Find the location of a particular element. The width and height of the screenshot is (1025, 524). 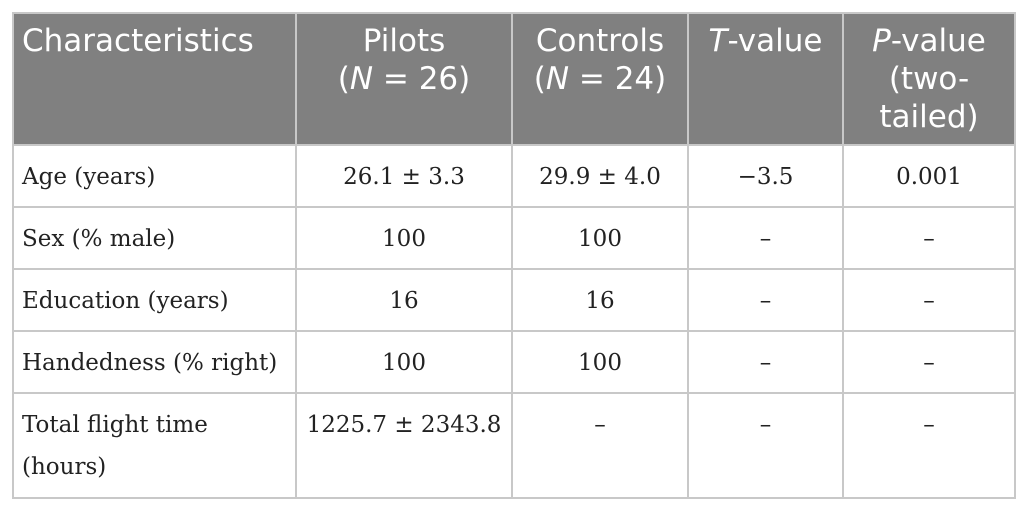

header-characteristics: Characteristics is located at coordinates (154, 79).